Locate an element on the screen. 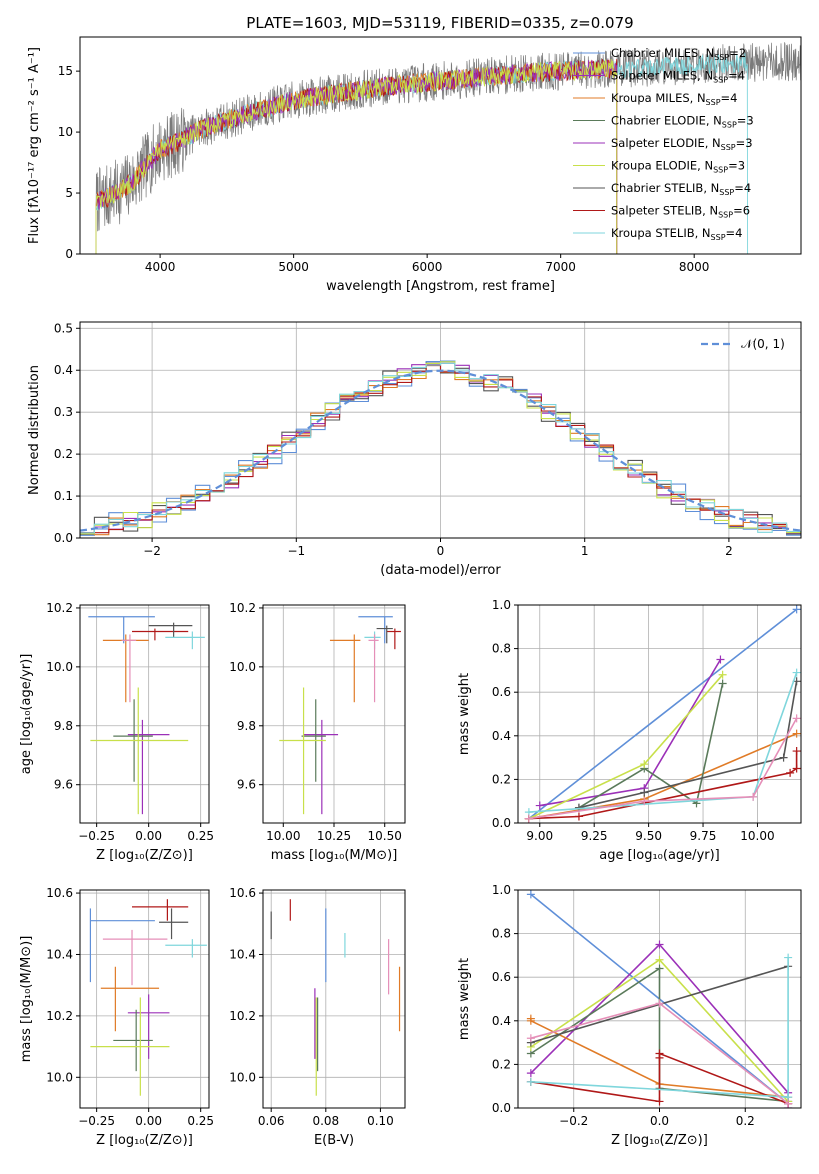 Image resolution: width=819 pixels, height=1174 pixels. x-tick-label: 10.50 is located at coordinates (385, 836).